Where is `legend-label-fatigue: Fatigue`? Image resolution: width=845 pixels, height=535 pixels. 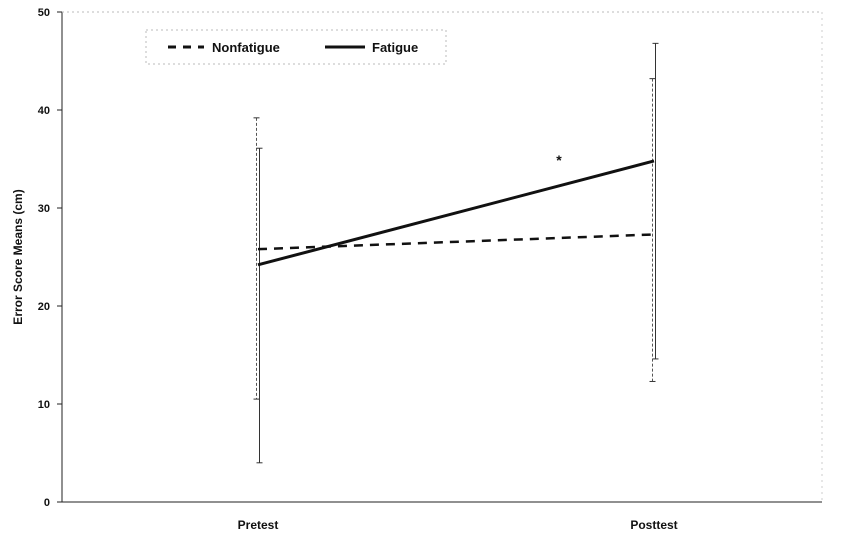
legend-label-fatigue: Fatigue is located at coordinates (395, 47).